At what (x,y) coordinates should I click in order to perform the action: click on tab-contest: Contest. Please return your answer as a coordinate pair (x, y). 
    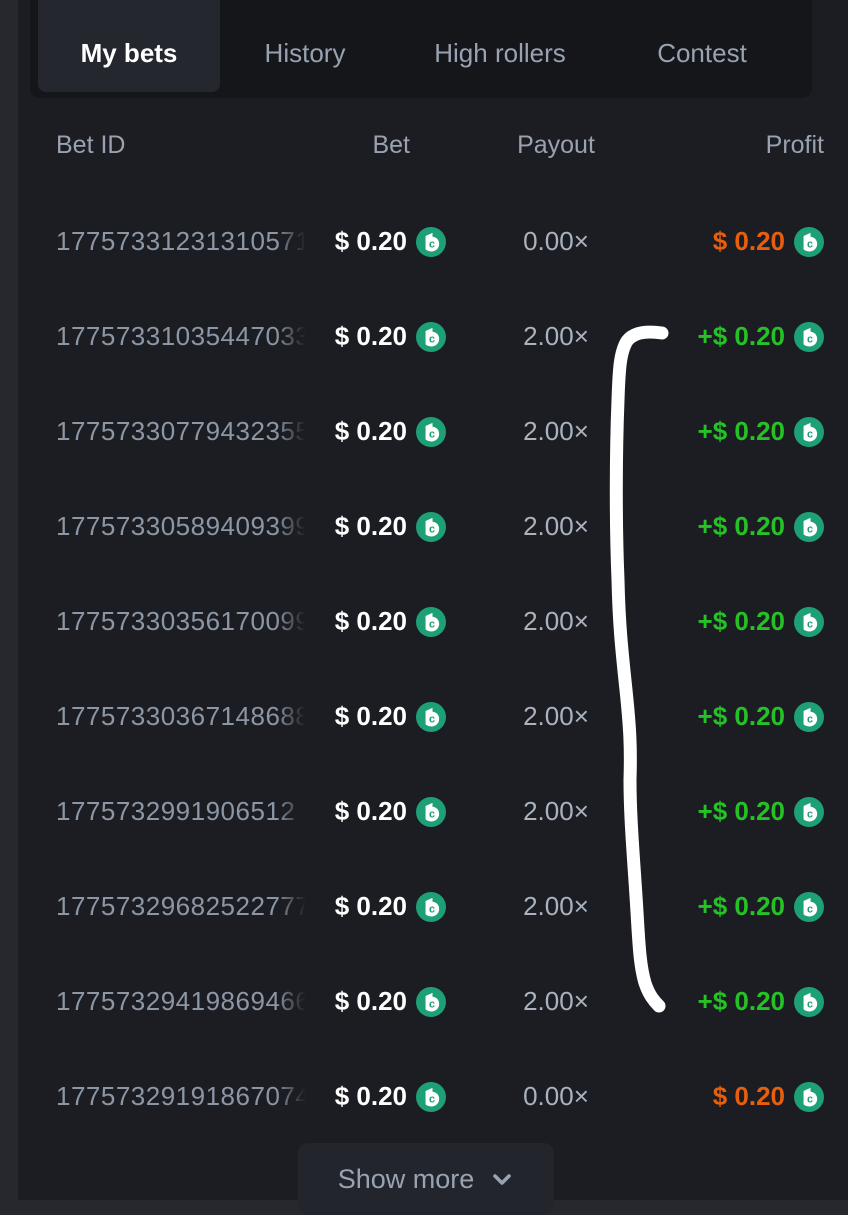
    Looking at the image, I should click on (702, 53).